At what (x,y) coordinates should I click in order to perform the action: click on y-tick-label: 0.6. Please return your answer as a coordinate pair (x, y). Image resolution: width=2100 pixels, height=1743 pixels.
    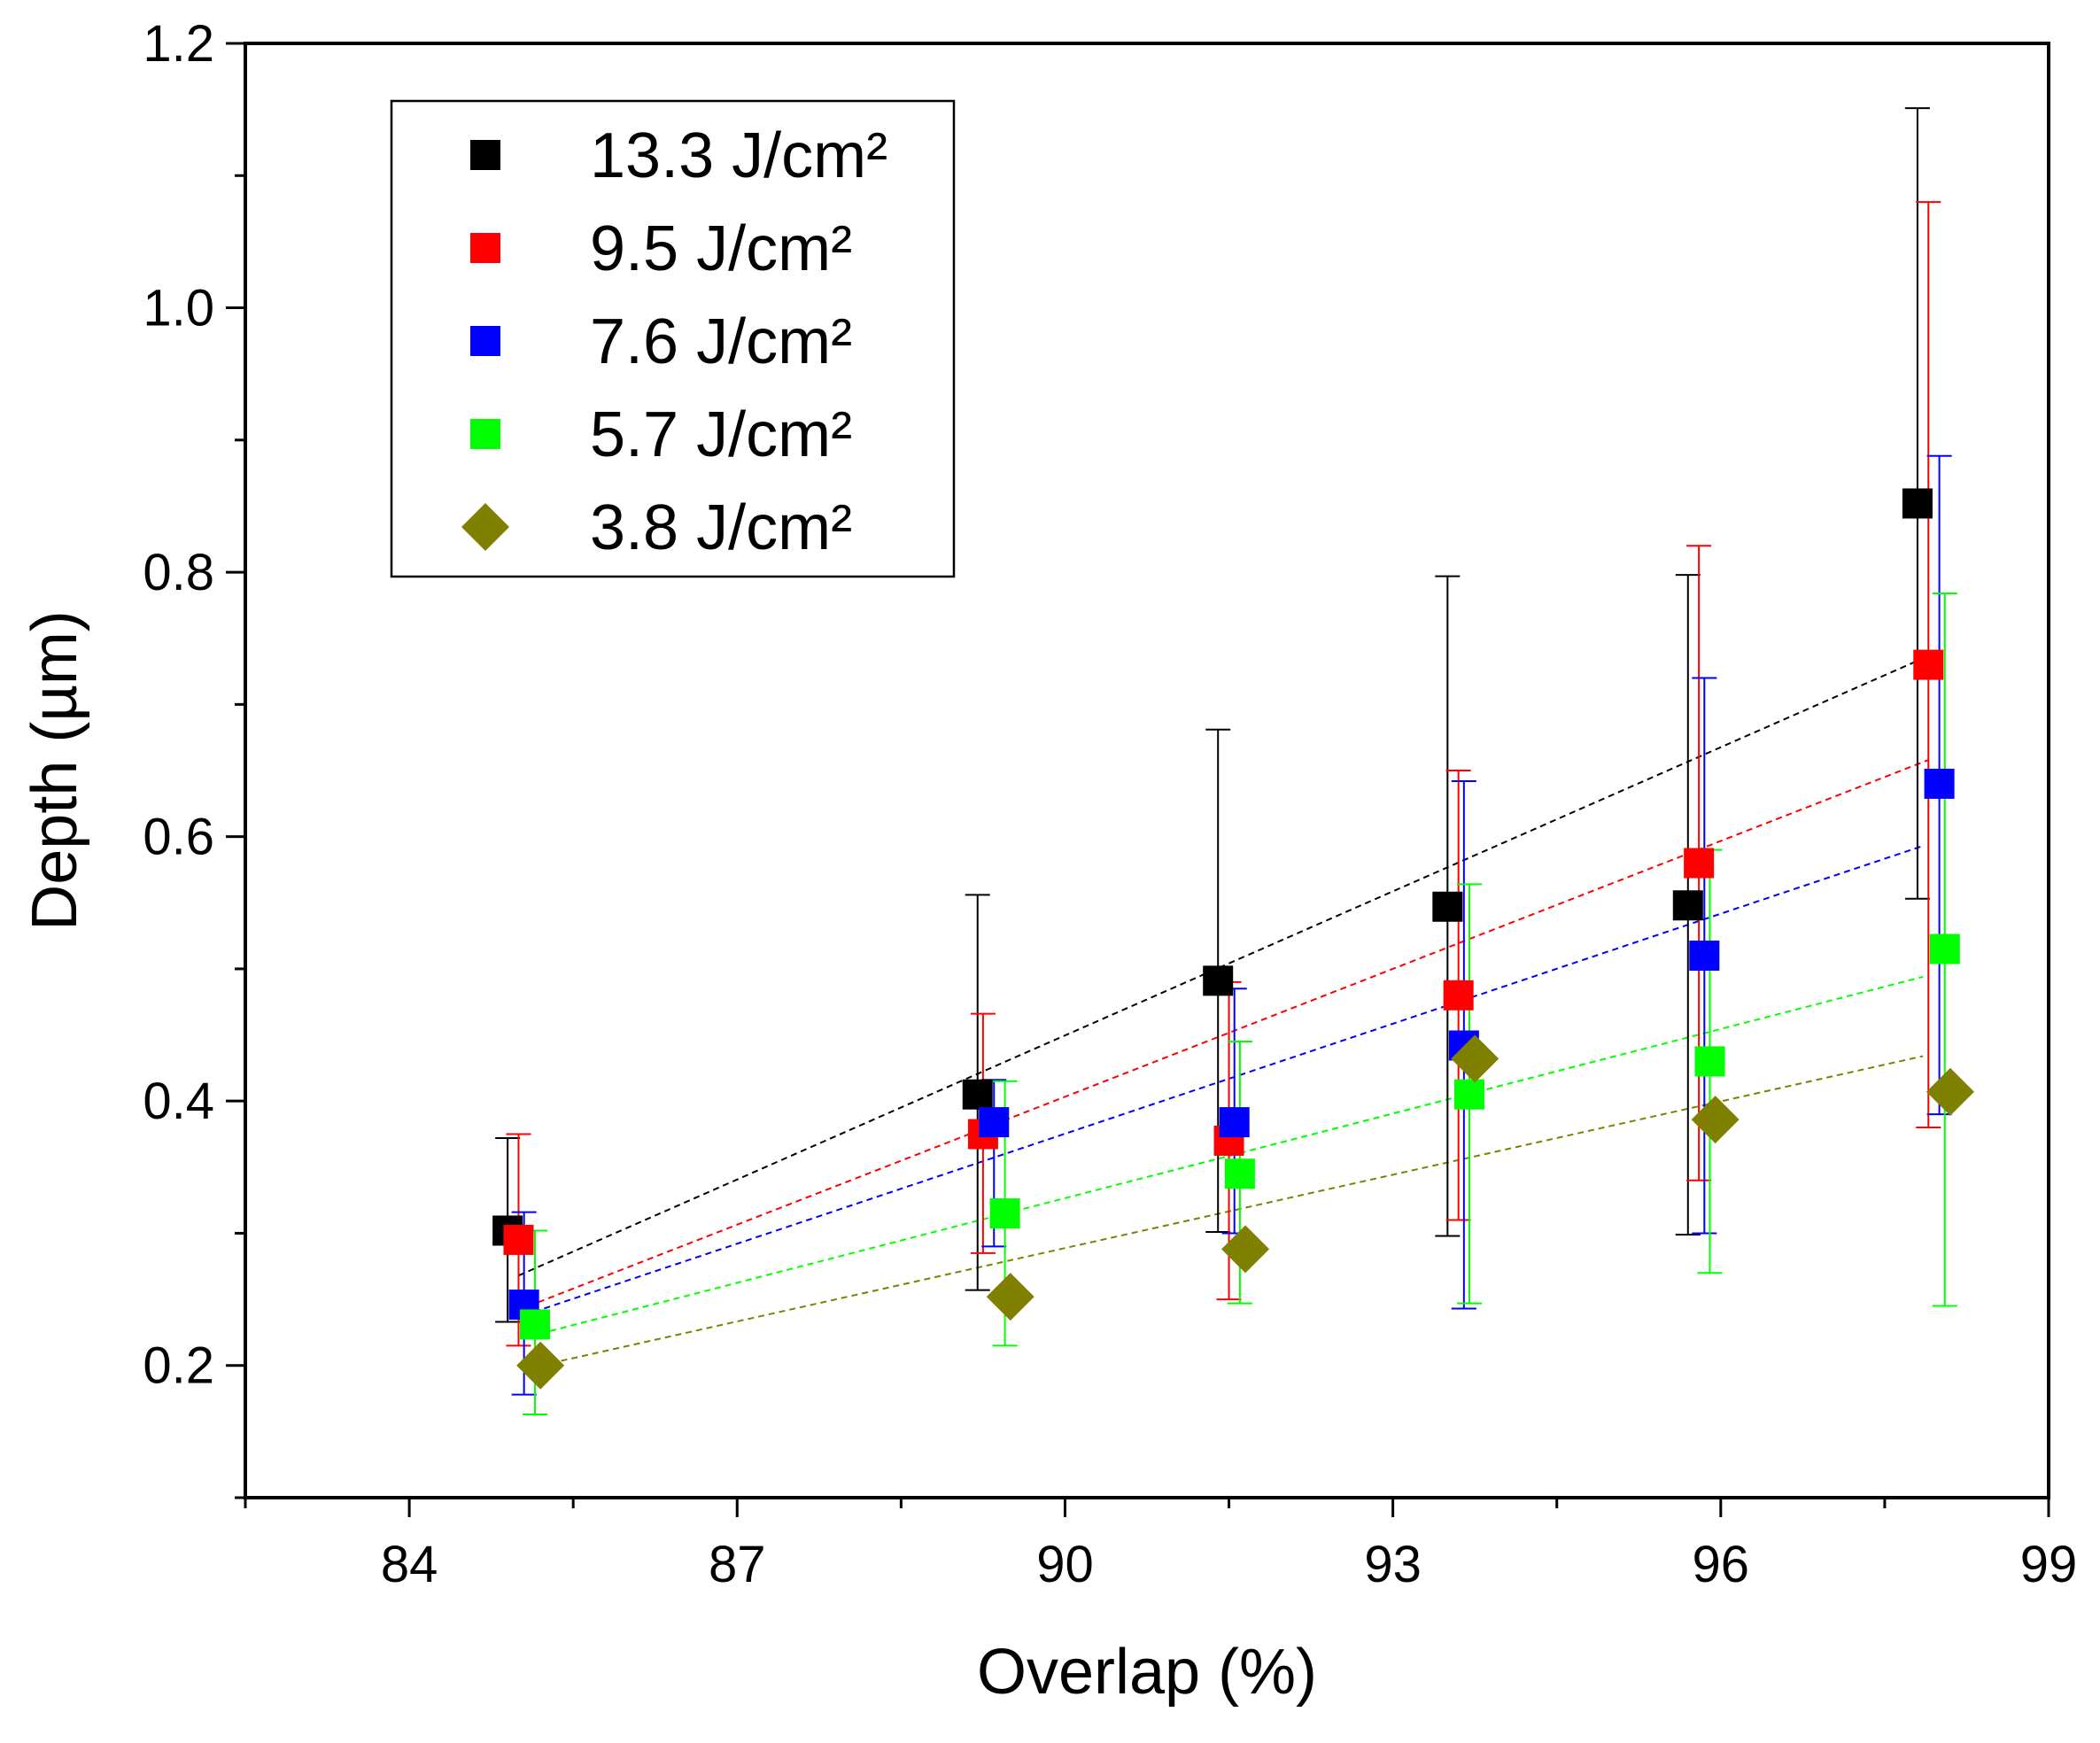
    Looking at the image, I should click on (178, 837).